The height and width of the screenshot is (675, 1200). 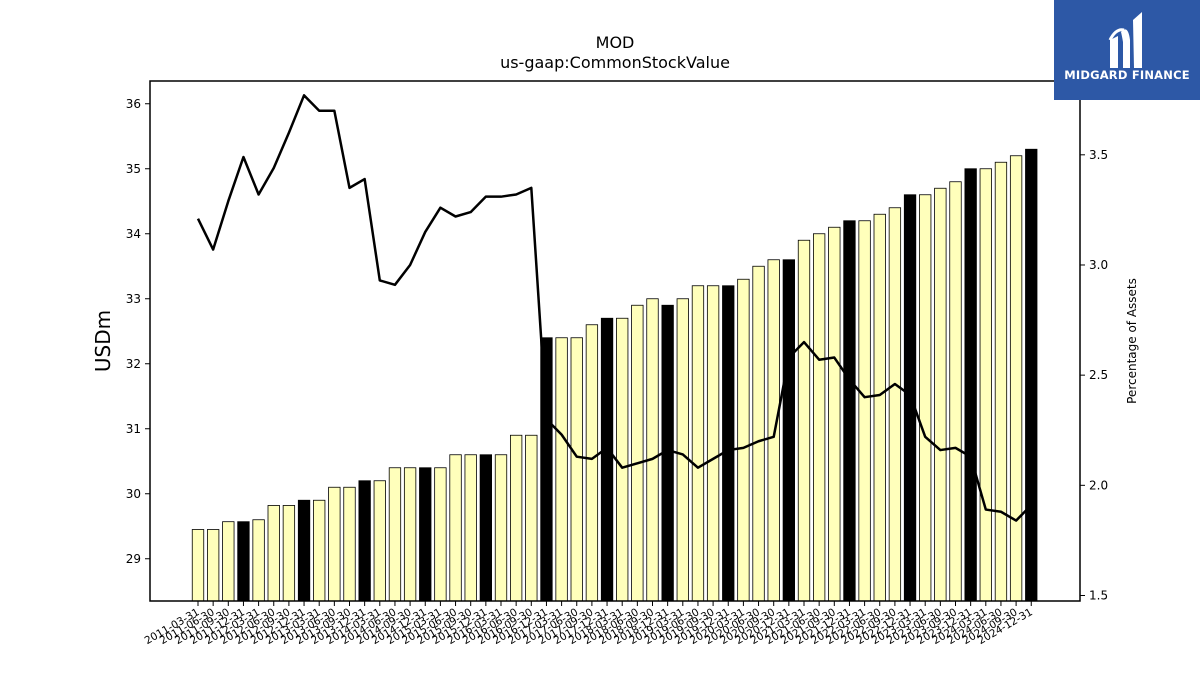 What do you see at coordinates (133, 559) in the screenshot?
I see `y-tick-label-left: 29` at bounding box center [133, 559].